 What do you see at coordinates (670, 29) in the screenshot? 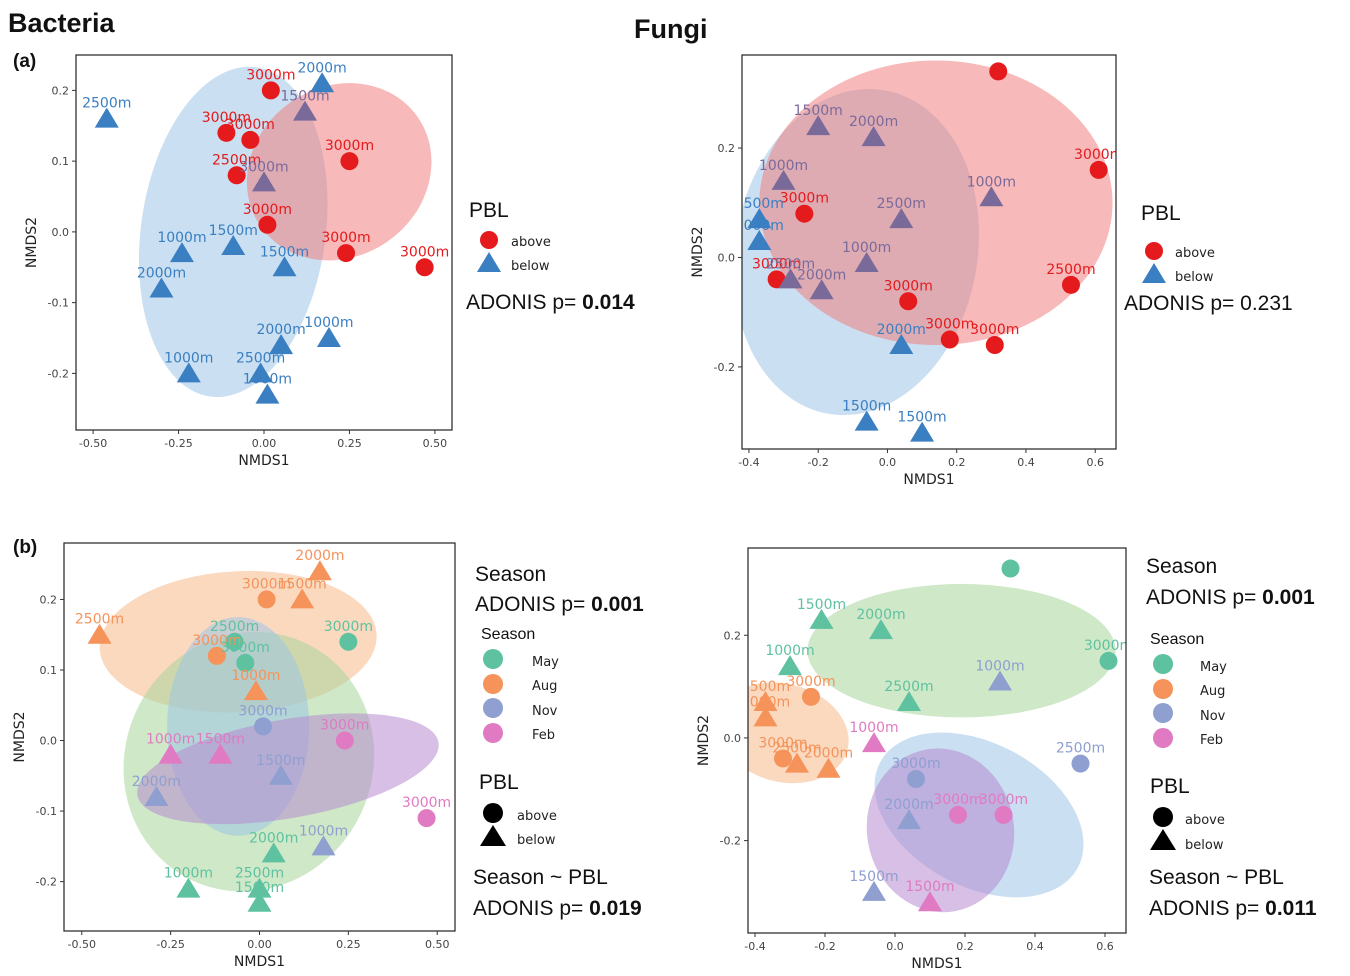
I see `fungi-header: Fungi` at bounding box center [670, 29].